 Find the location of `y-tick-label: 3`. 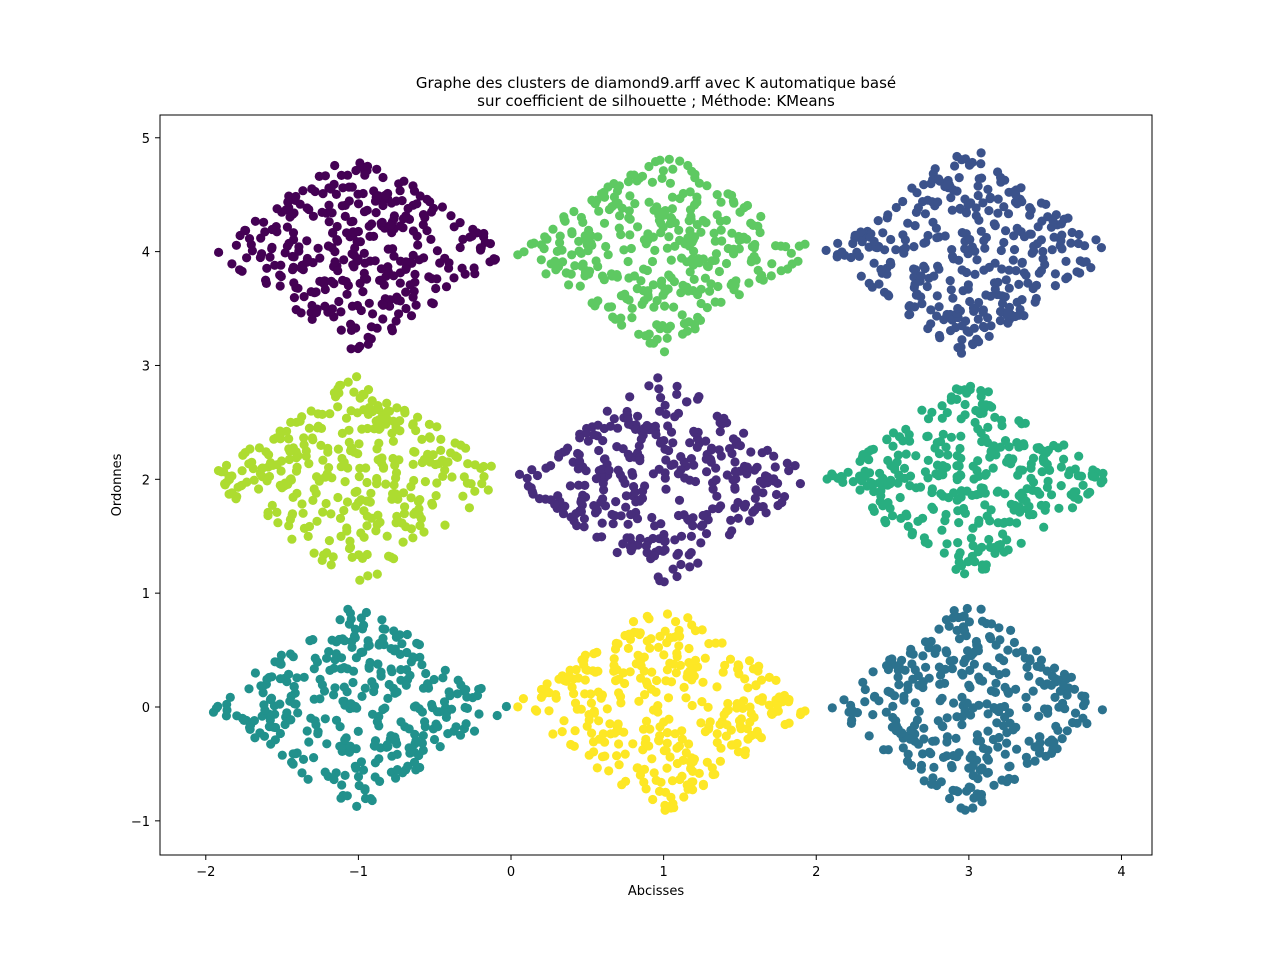

y-tick-label: 3 is located at coordinates (146, 366).